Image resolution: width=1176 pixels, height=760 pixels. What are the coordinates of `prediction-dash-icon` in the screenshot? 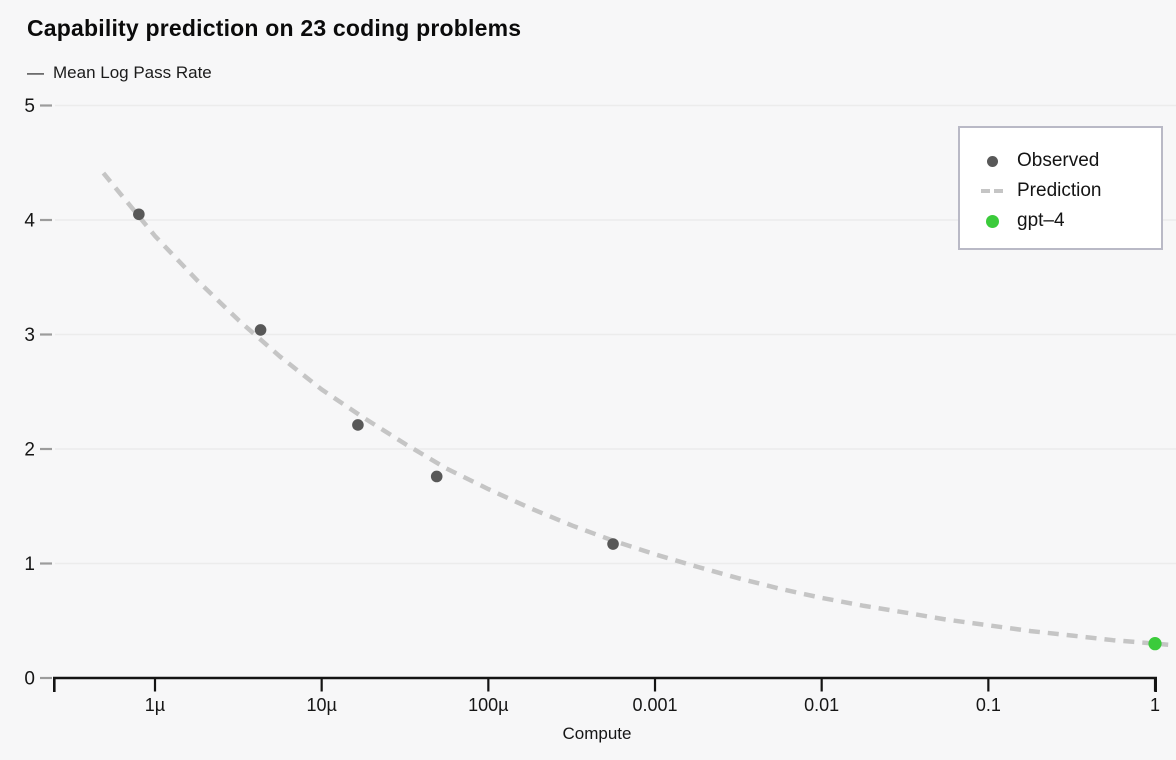 It's located at (992, 191).